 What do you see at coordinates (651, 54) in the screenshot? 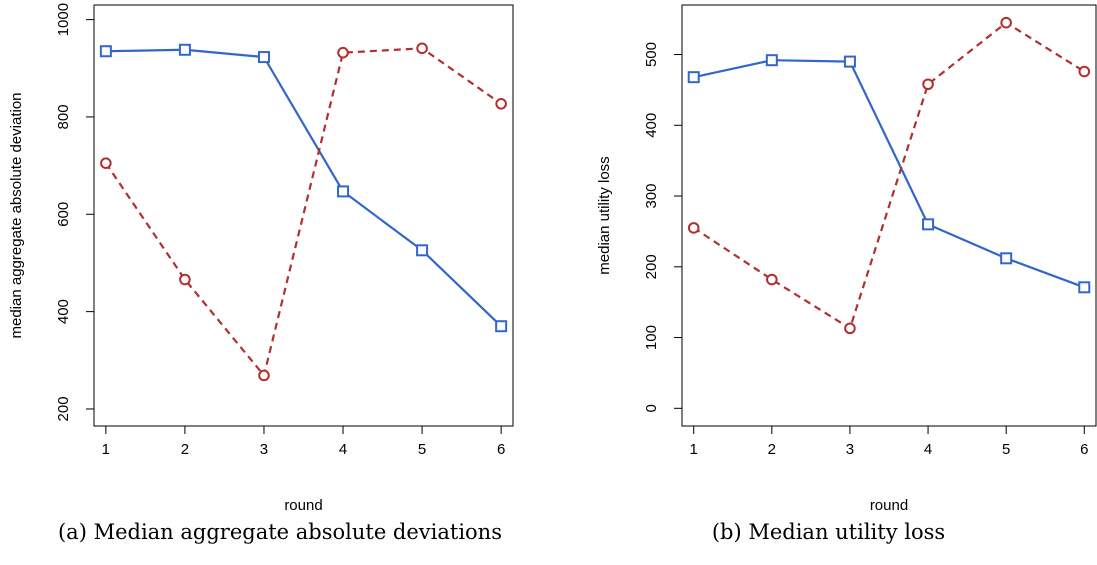
I see `y-tick-label: 500` at bounding box center [651, 54].